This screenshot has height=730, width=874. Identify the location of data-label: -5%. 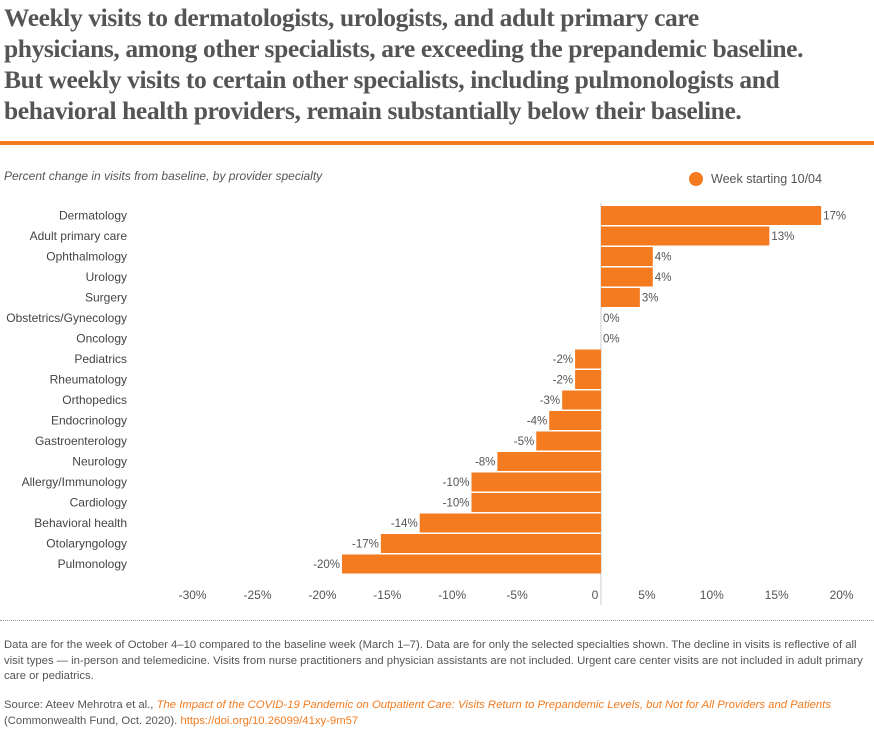
(524, 442).